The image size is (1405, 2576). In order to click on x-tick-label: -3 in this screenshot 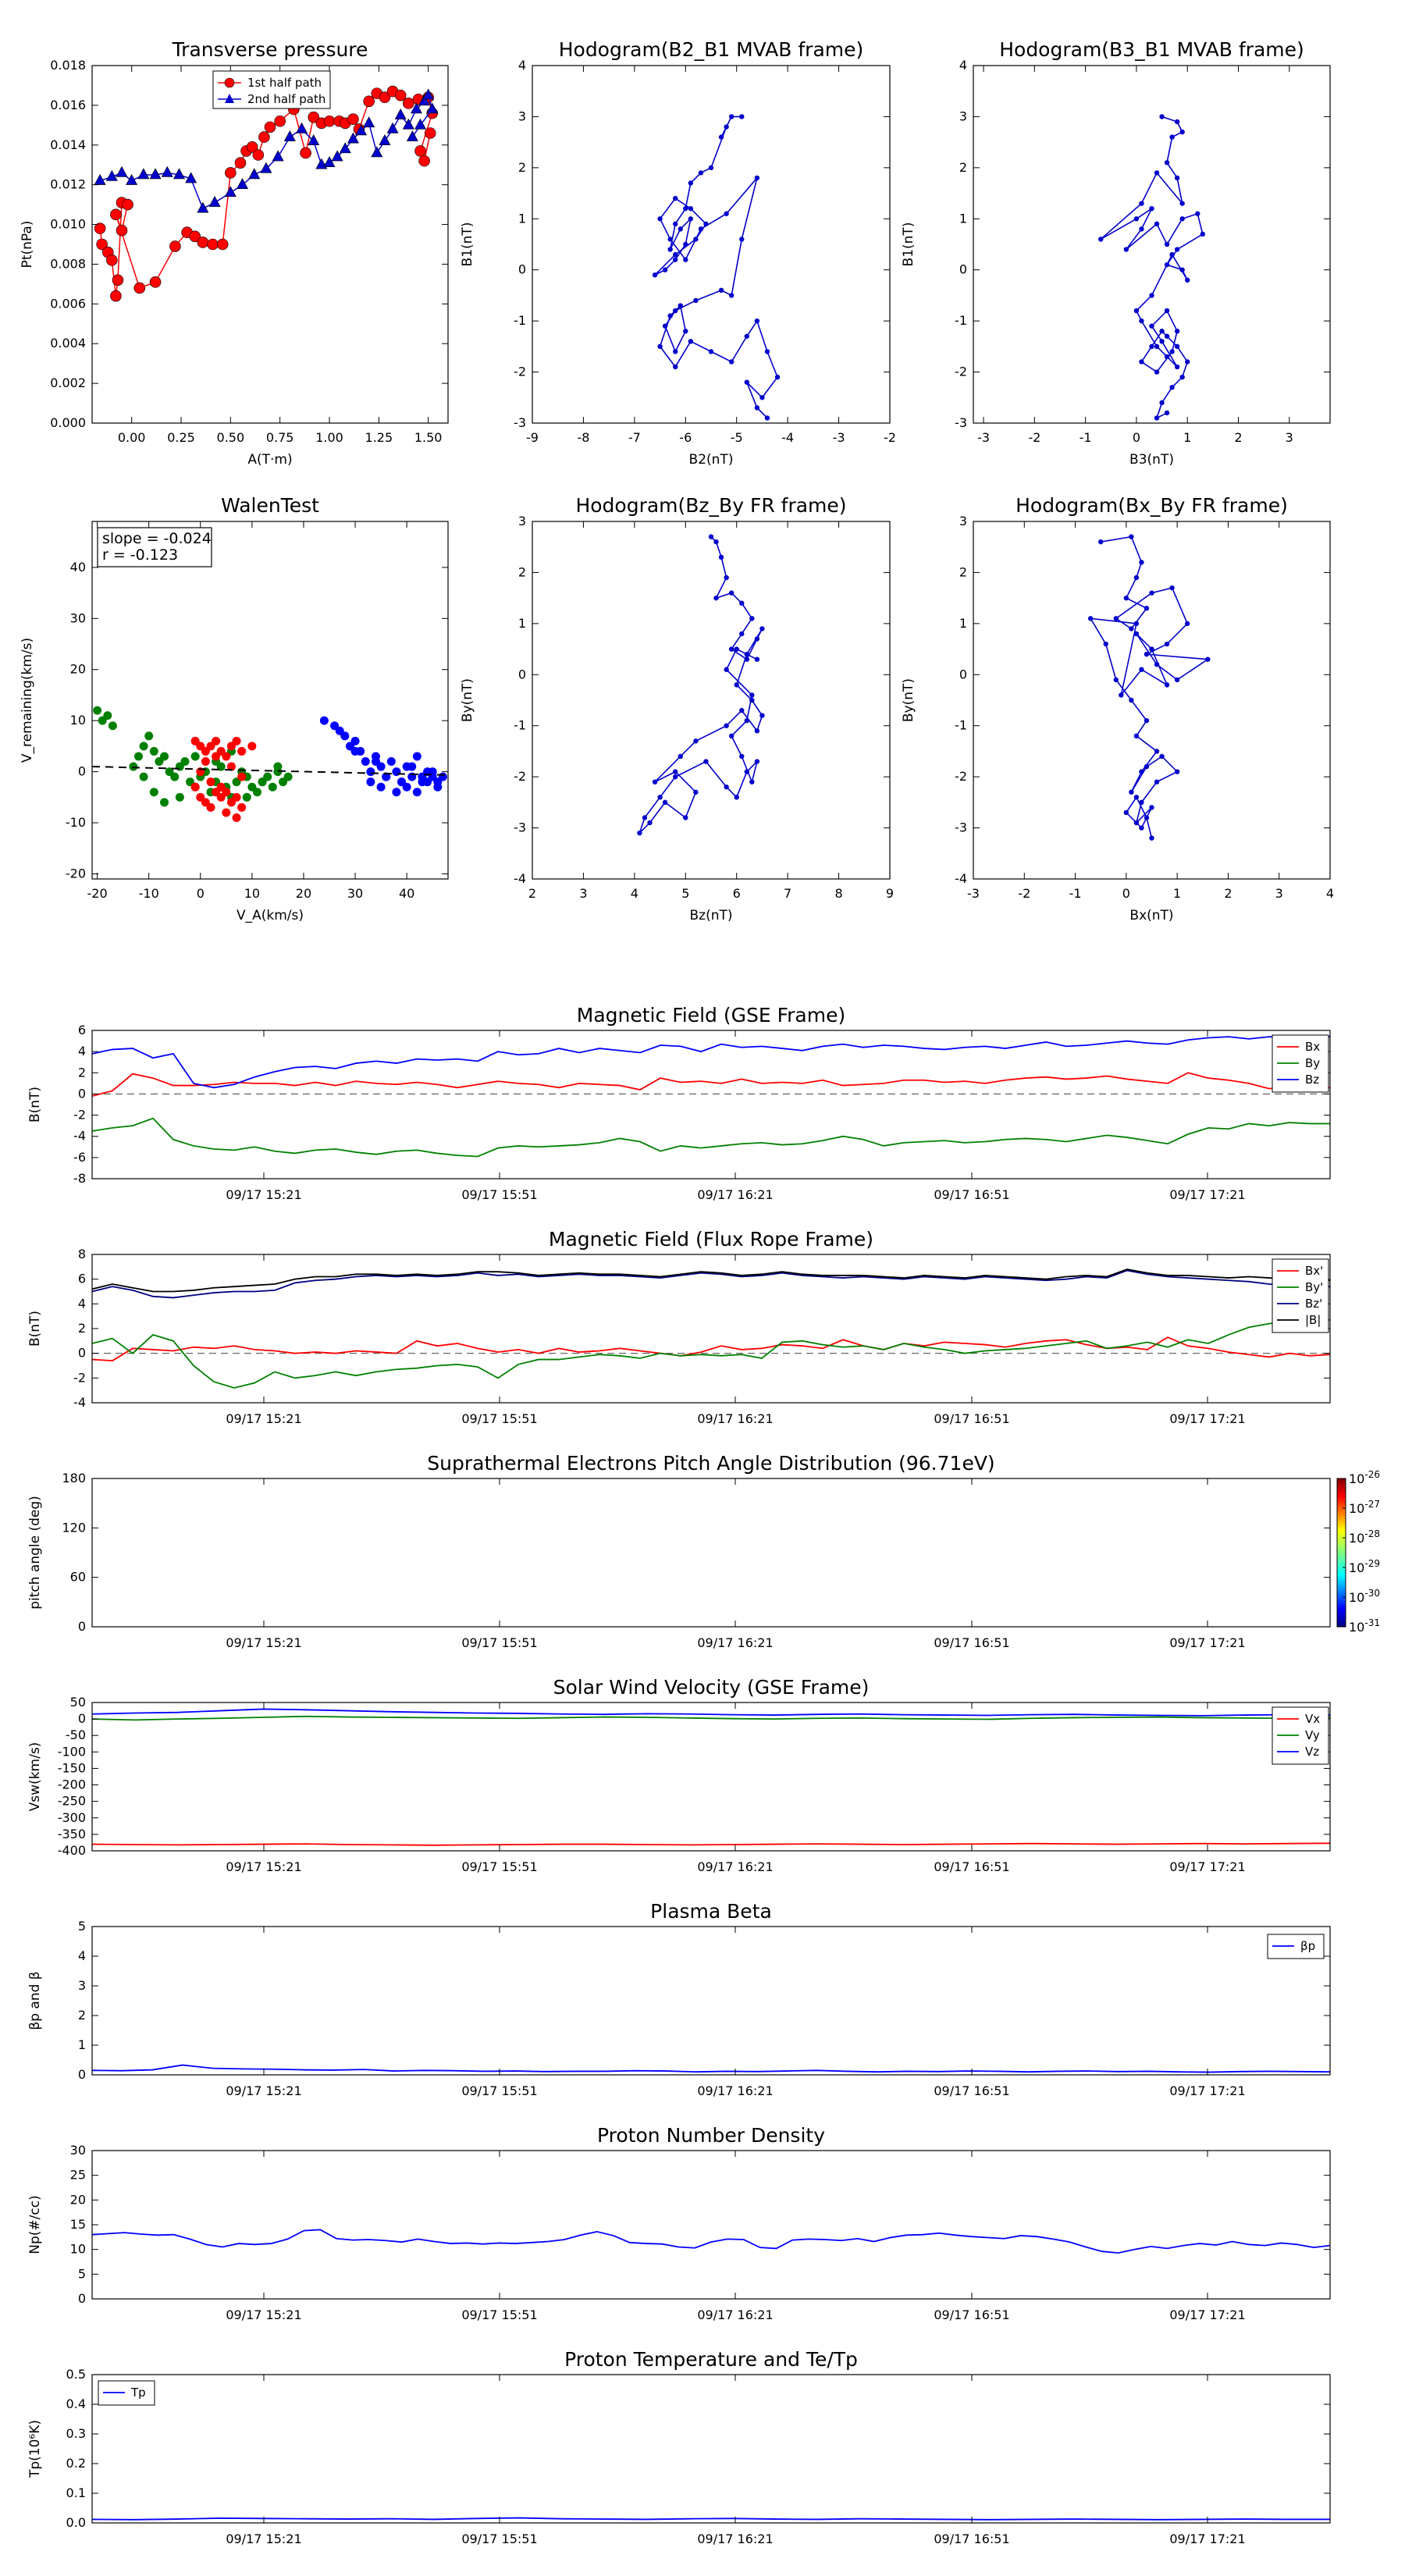, I will do `click(839, 437)`.